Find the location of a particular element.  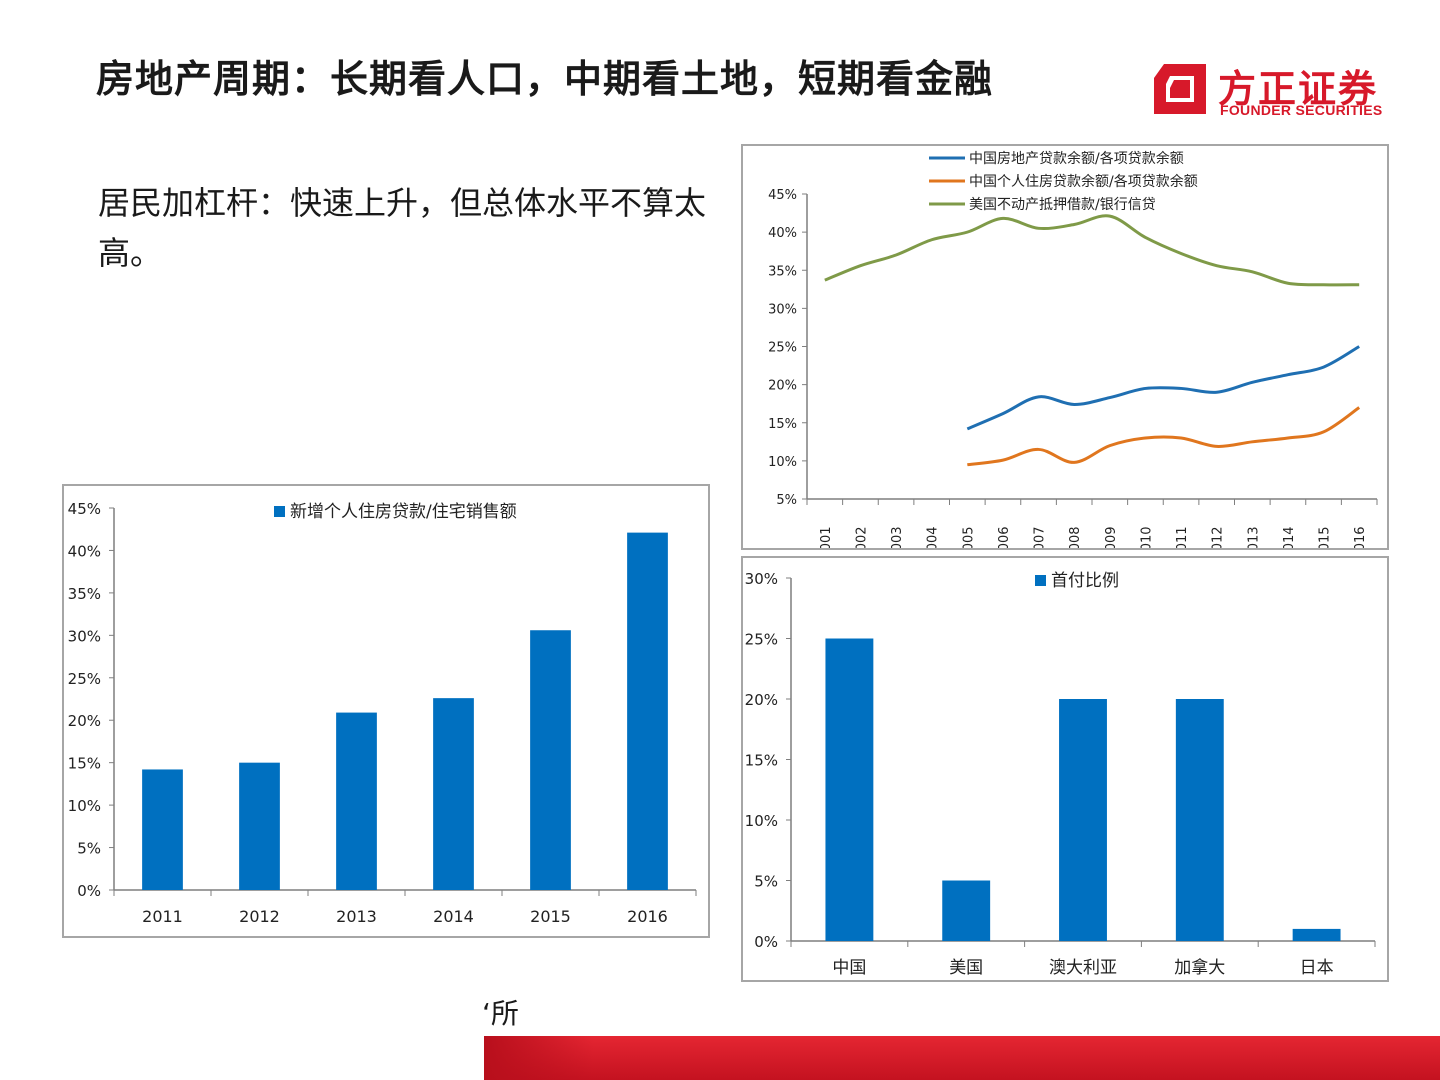

x-tick-label: 澳大利亚 is located at coordinates (1083, 968).